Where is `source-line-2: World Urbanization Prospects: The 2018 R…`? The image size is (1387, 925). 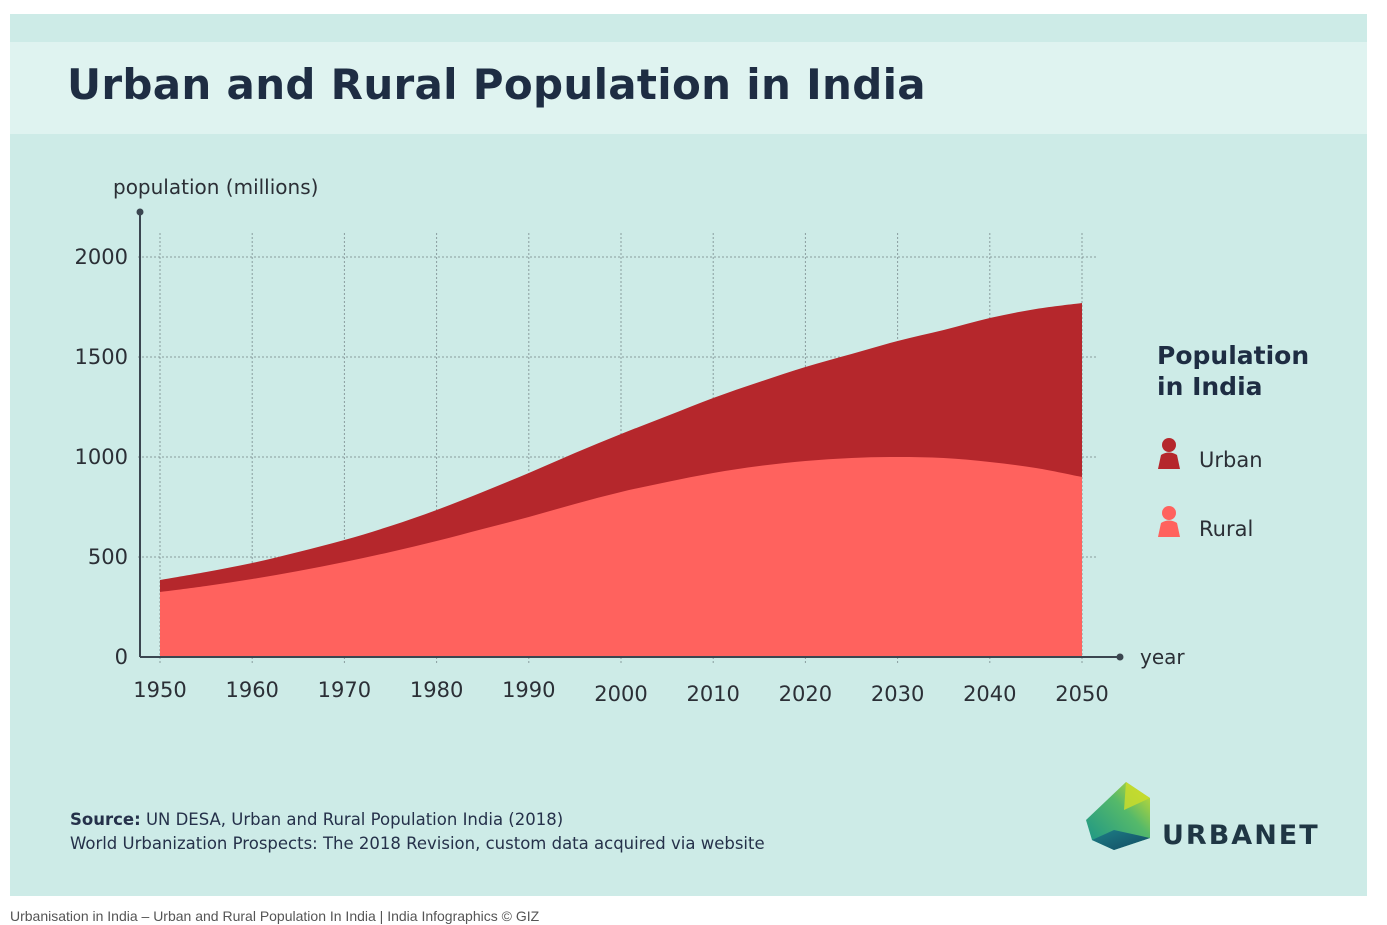
source-line-2: World Urbanization Prospects: The 2018 R… is located at coordinates (417, 843).